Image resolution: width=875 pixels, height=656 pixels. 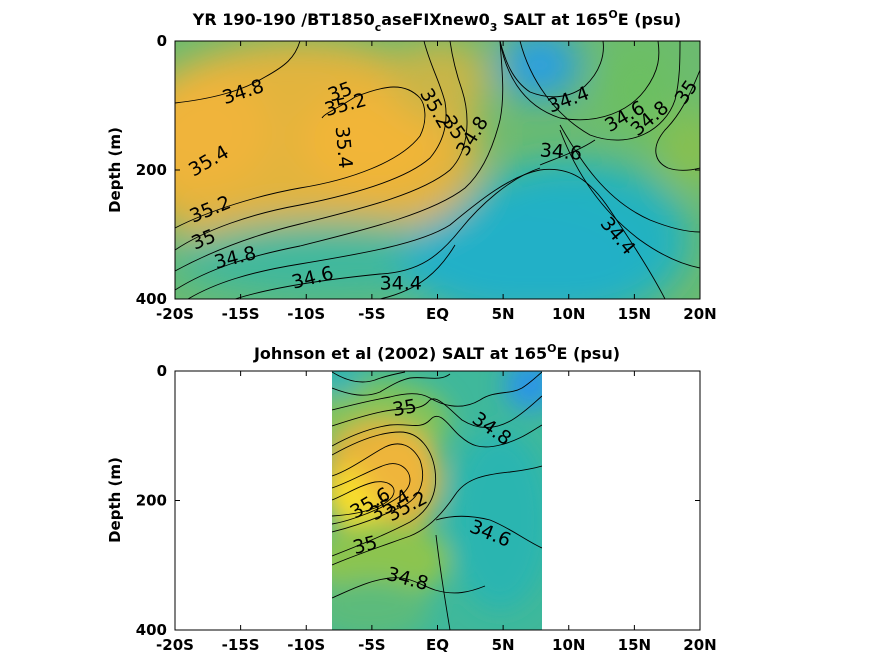 I want to click on contour-label: 34.6, so click(x=561, y=152).